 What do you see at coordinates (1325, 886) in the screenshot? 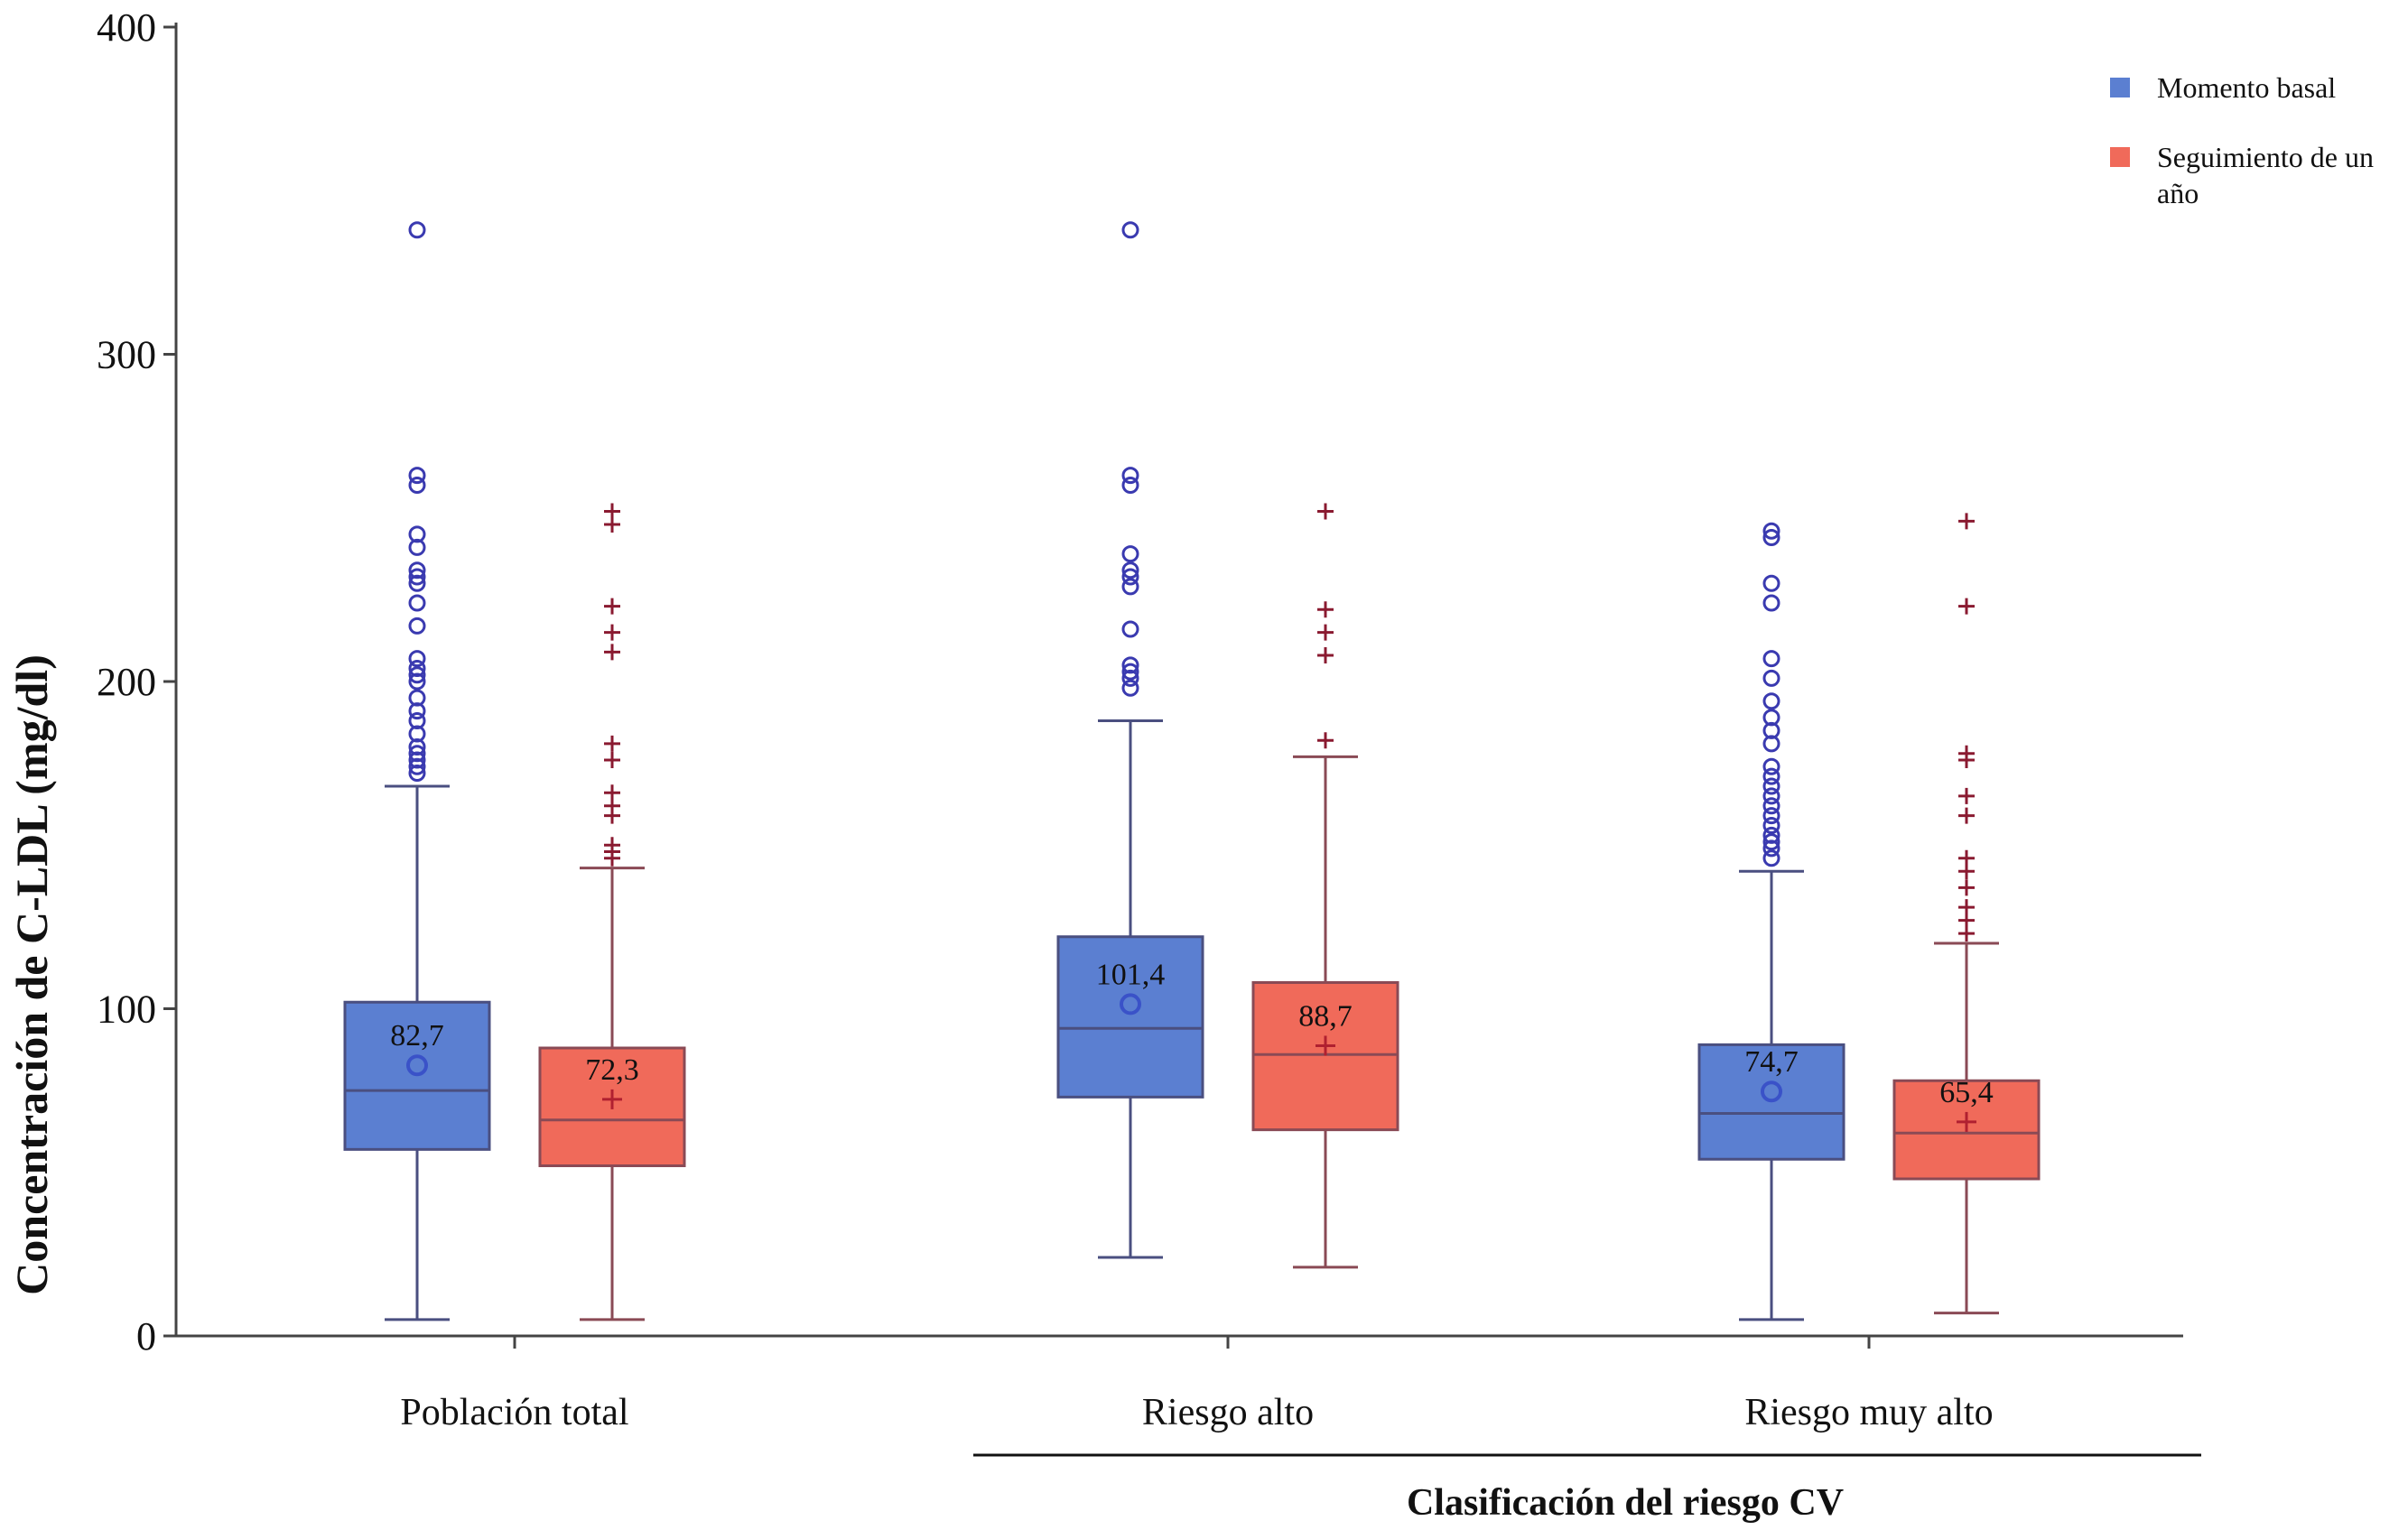
I see `box-group: 88,7` at bounding box center [1325, 886].